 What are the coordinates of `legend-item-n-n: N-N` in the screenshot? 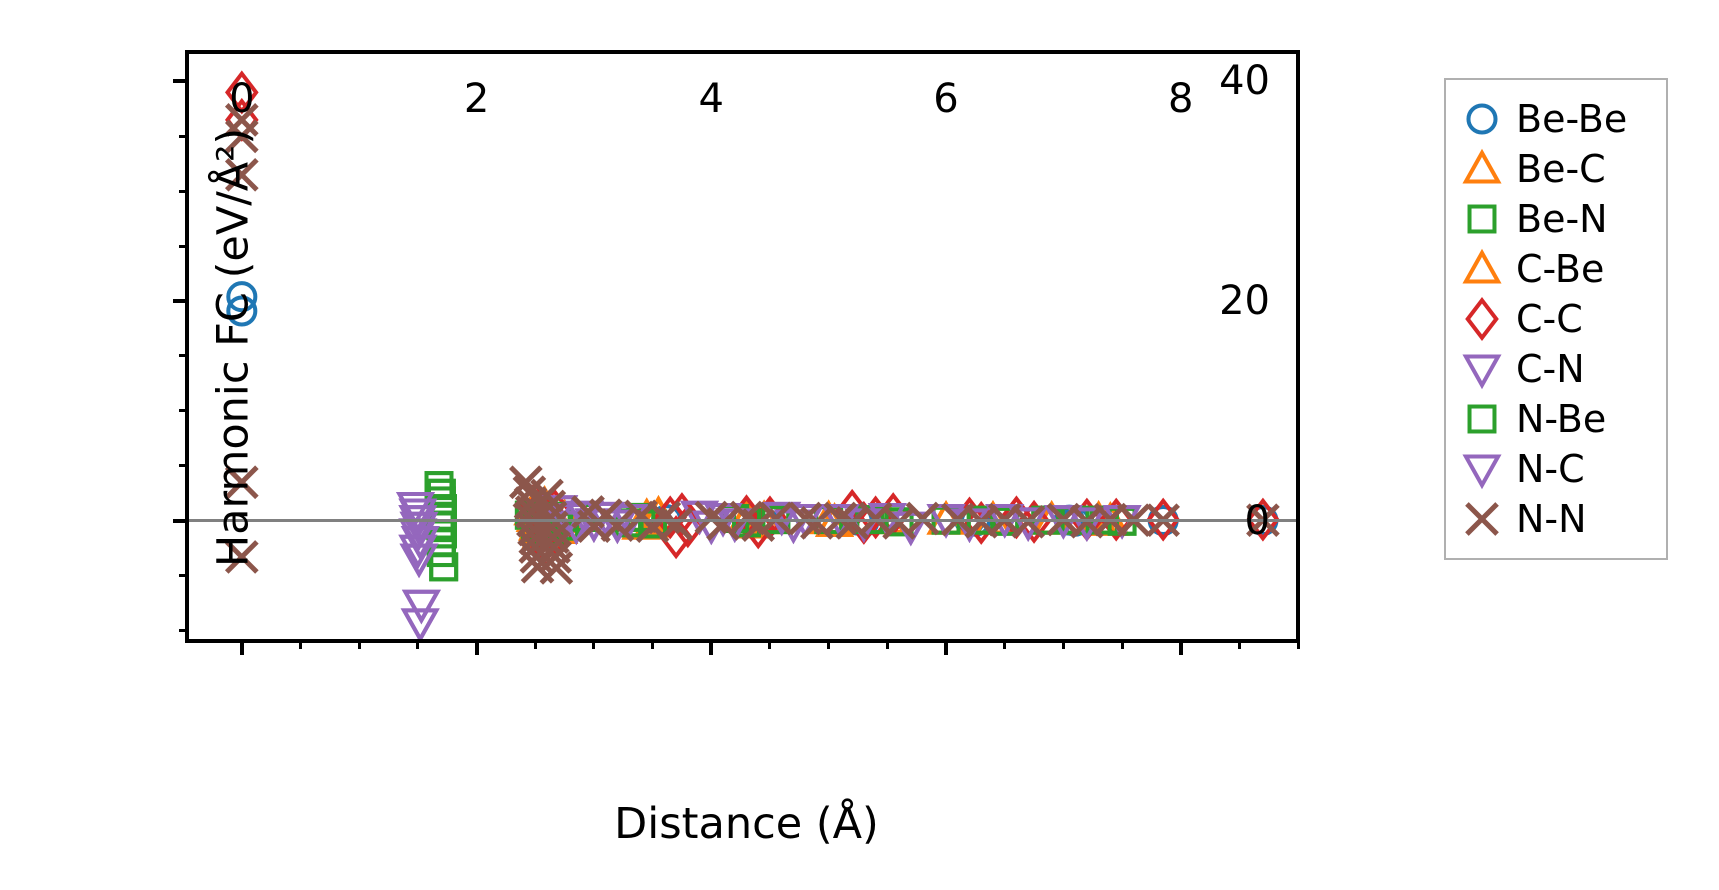 It's located at (1555, 519).